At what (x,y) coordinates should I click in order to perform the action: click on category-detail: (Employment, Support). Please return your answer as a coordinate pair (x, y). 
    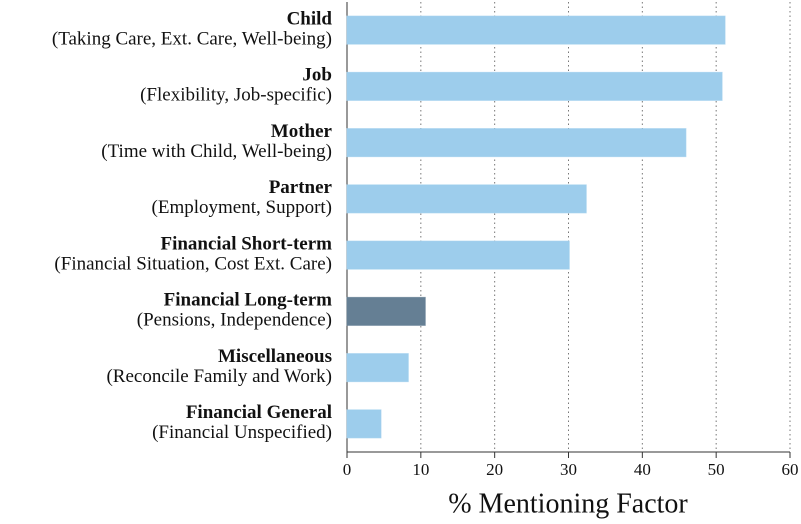
    Looking at the image, I should click on (242, 207).